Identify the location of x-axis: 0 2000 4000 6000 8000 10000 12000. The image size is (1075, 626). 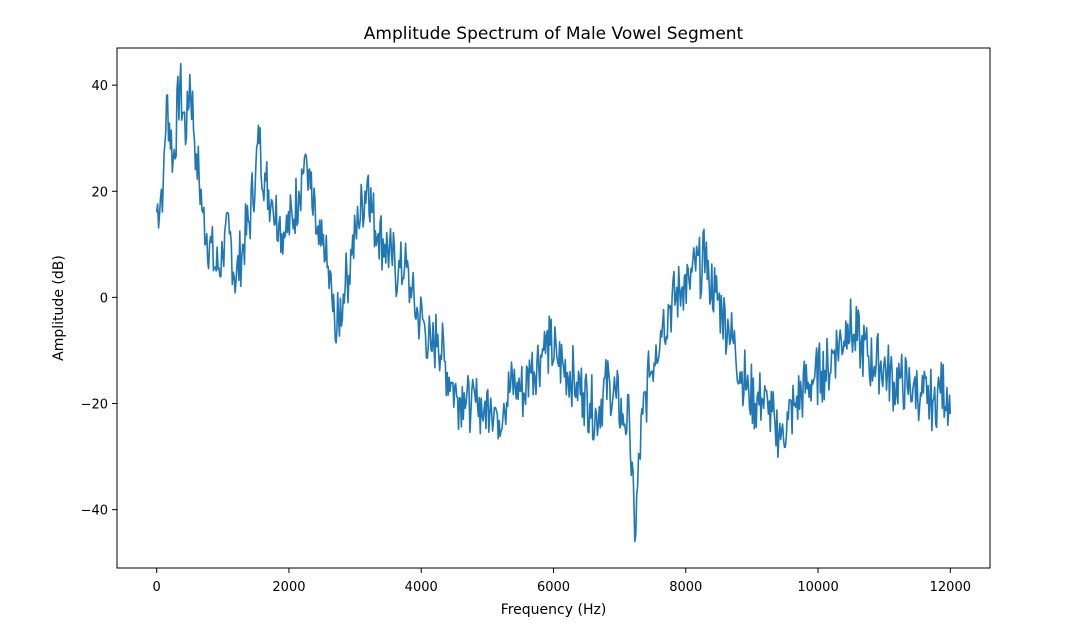
(562, 581).